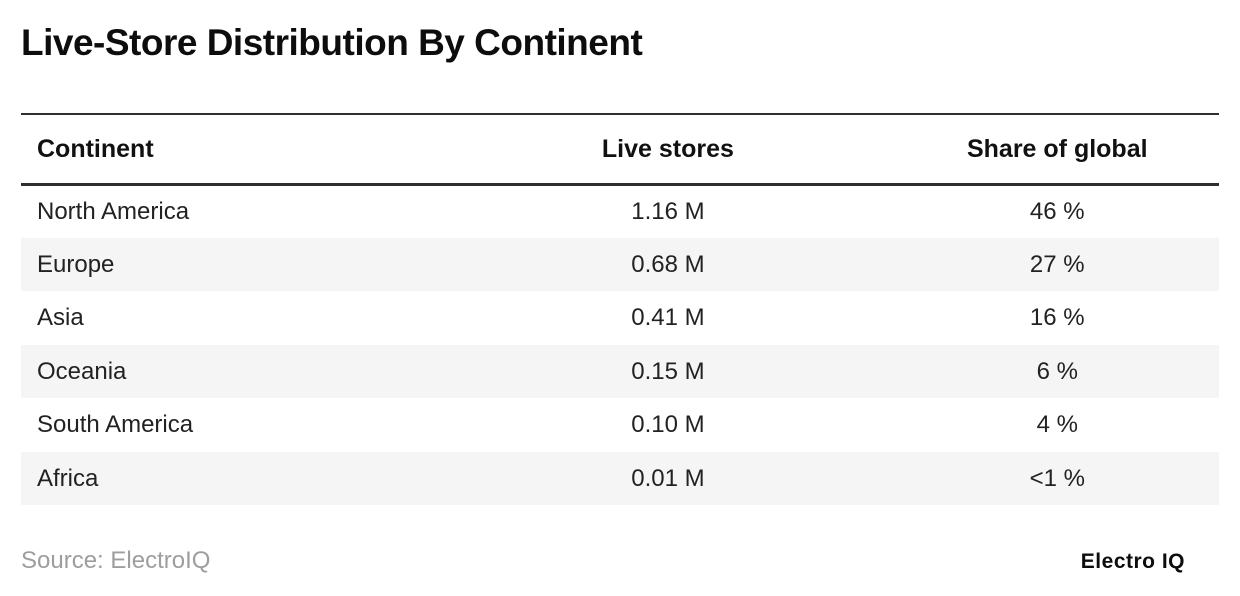 The width and height of the screenshot is (1240, 596). What do you see at coordinates (620, 264) in the screenshot?
I see `table-row: Europe 0.68 M 27 %` at bounding box center [620, 264].